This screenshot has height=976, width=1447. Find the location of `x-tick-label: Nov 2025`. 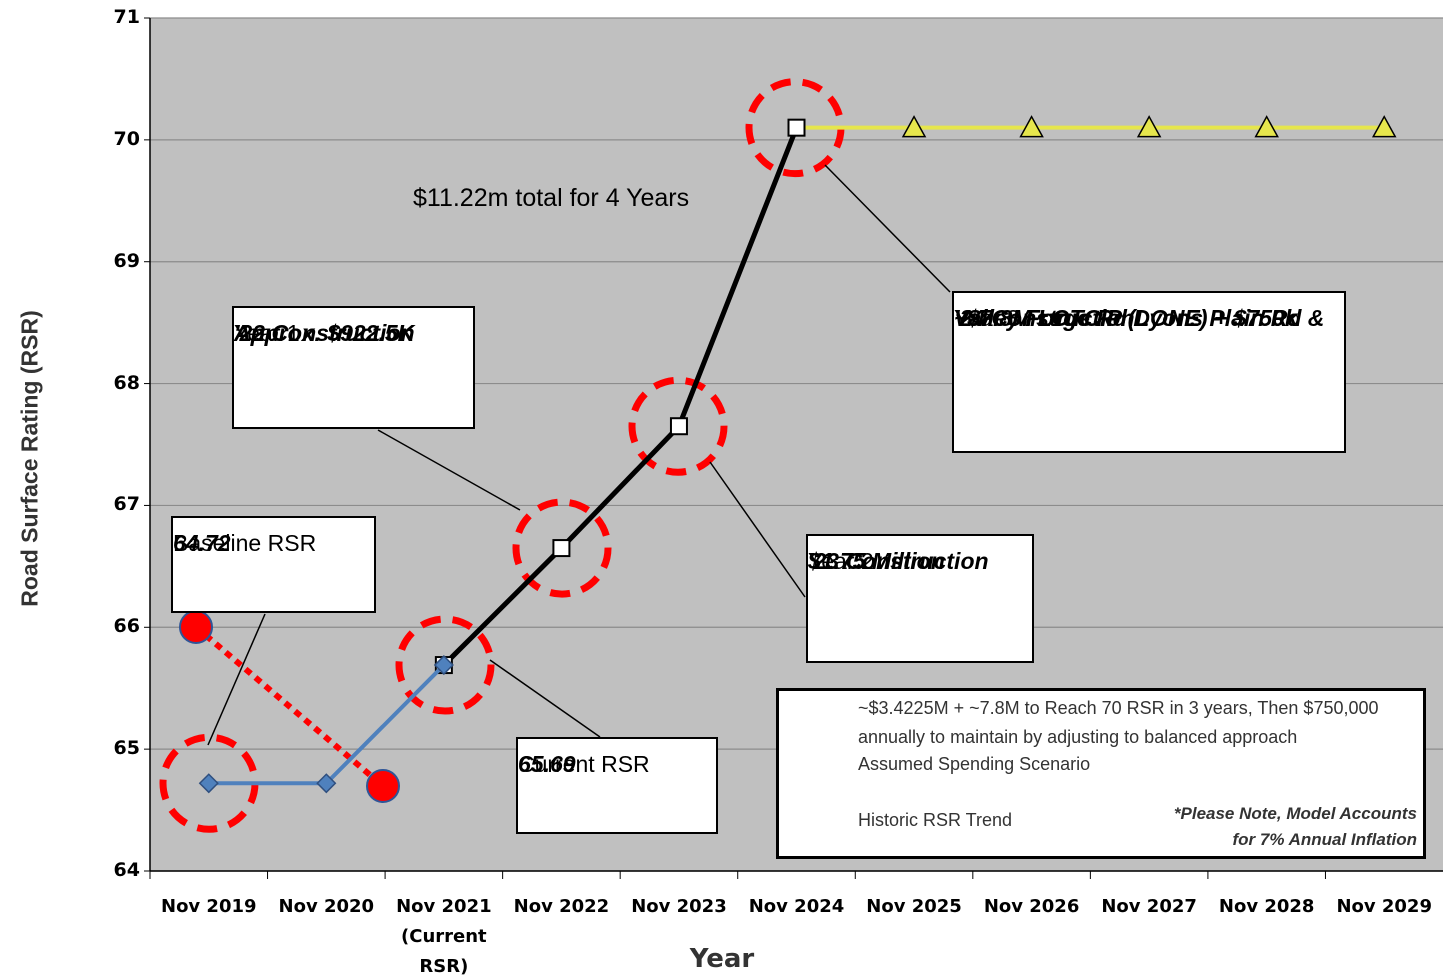

x-tick-label: Nov 2025 is located at coordinates (914, 906).